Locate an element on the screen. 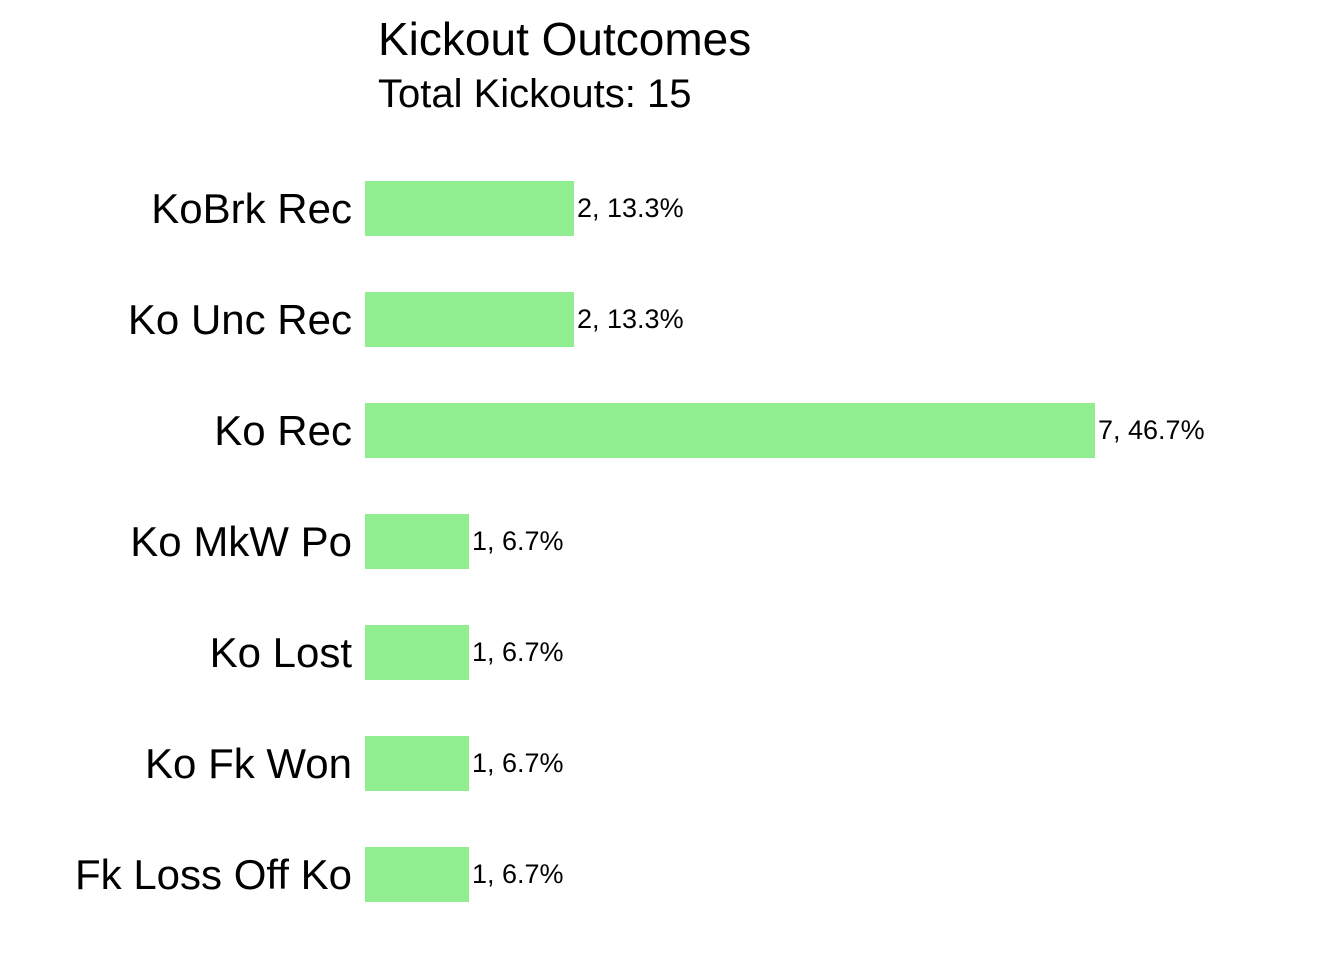 The image size is (1344, 960). bar-area: 7, 46.7% is located at coordinates (854, 430).